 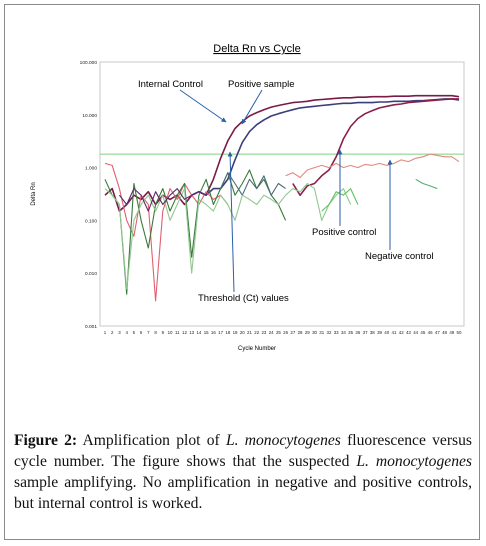 I want to click on arrow-positive-sample, so click(x=252, y=107).